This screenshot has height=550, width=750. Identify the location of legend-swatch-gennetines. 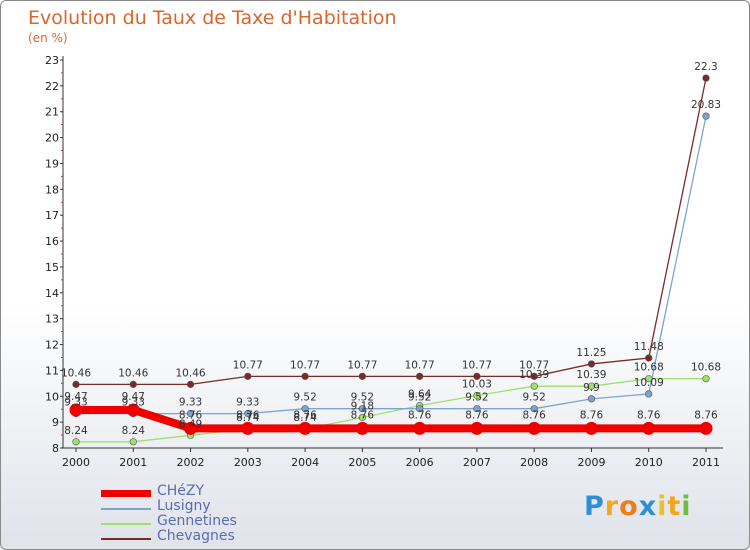
(126, 524).